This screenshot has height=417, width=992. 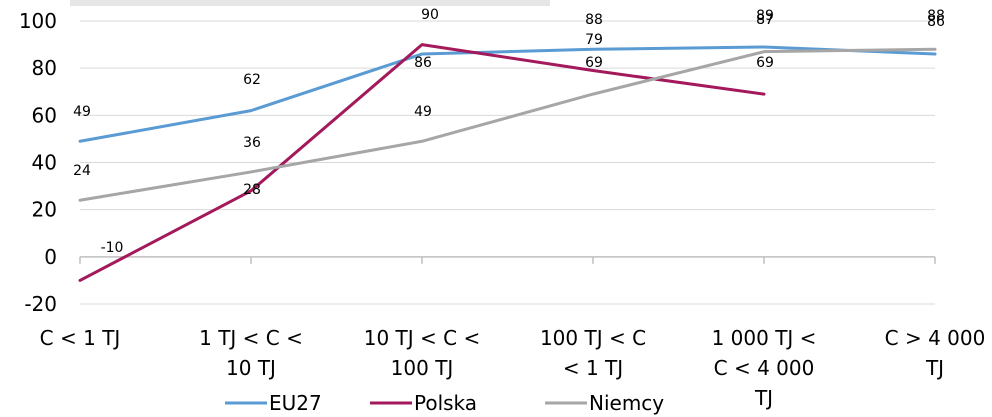 I want to click on y-tick-label: 20, so click(x=44, y=210).